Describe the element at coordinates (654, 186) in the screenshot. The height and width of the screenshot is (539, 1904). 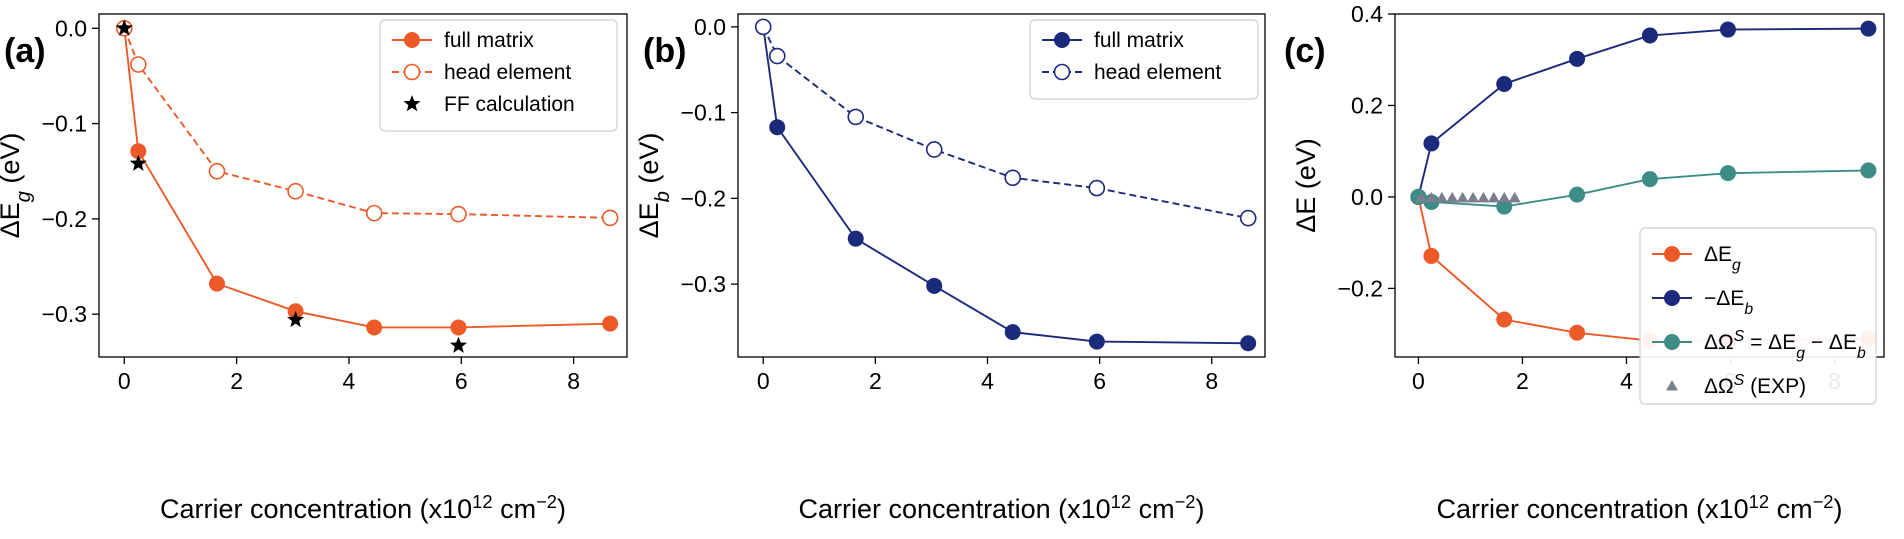
I see `y-axis-label: ΔEb (eV)` at that location.